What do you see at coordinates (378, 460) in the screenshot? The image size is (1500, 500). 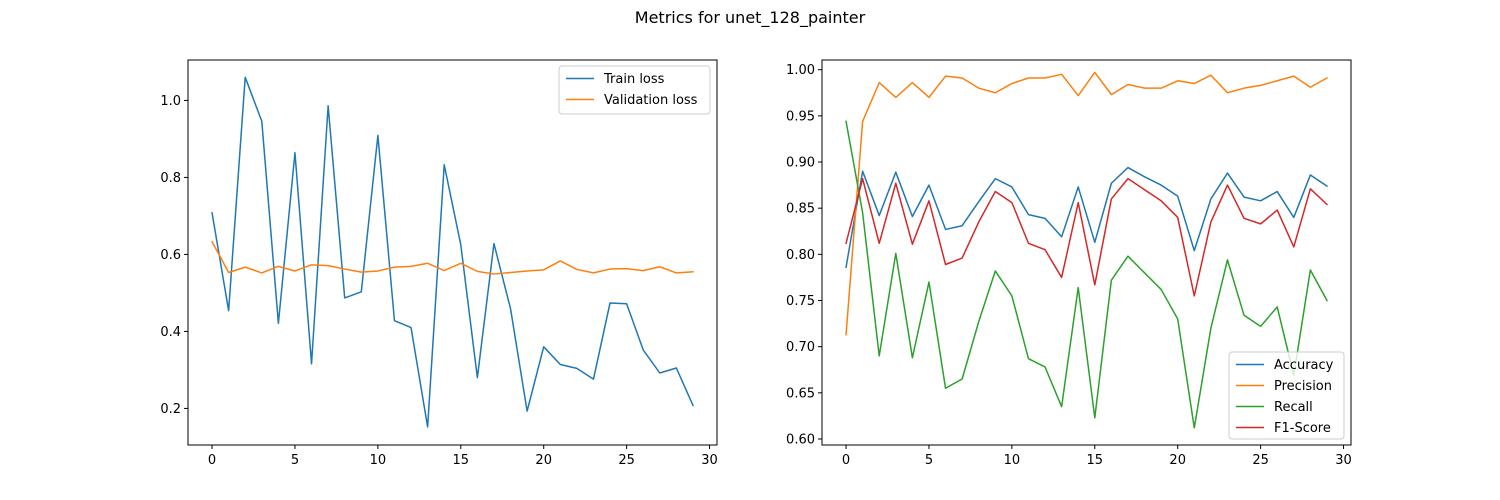 I see `loss-x-tick-label: 10` at bounding box center [378, 460].